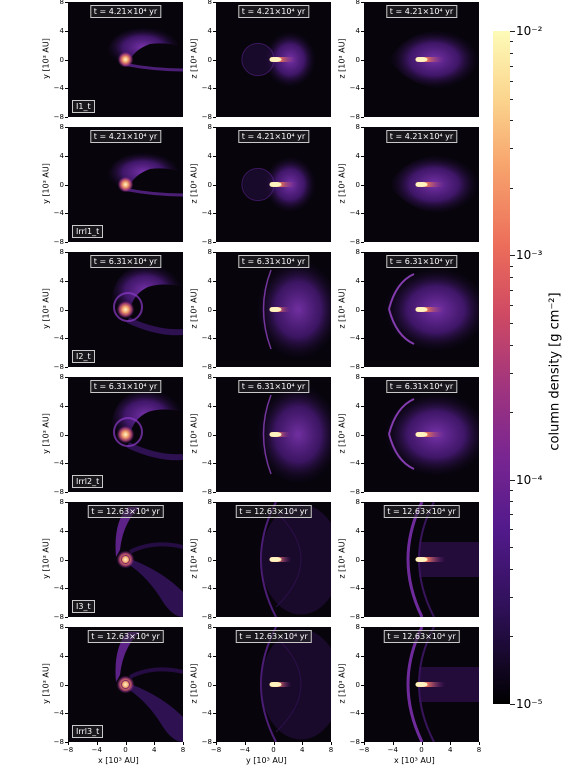 This screenshot has height=765, width=578. Describe the element at coordinates (529, 255) in the screenshot. I see `colorbar-tick-1e-3: 10⁻³` at that location.